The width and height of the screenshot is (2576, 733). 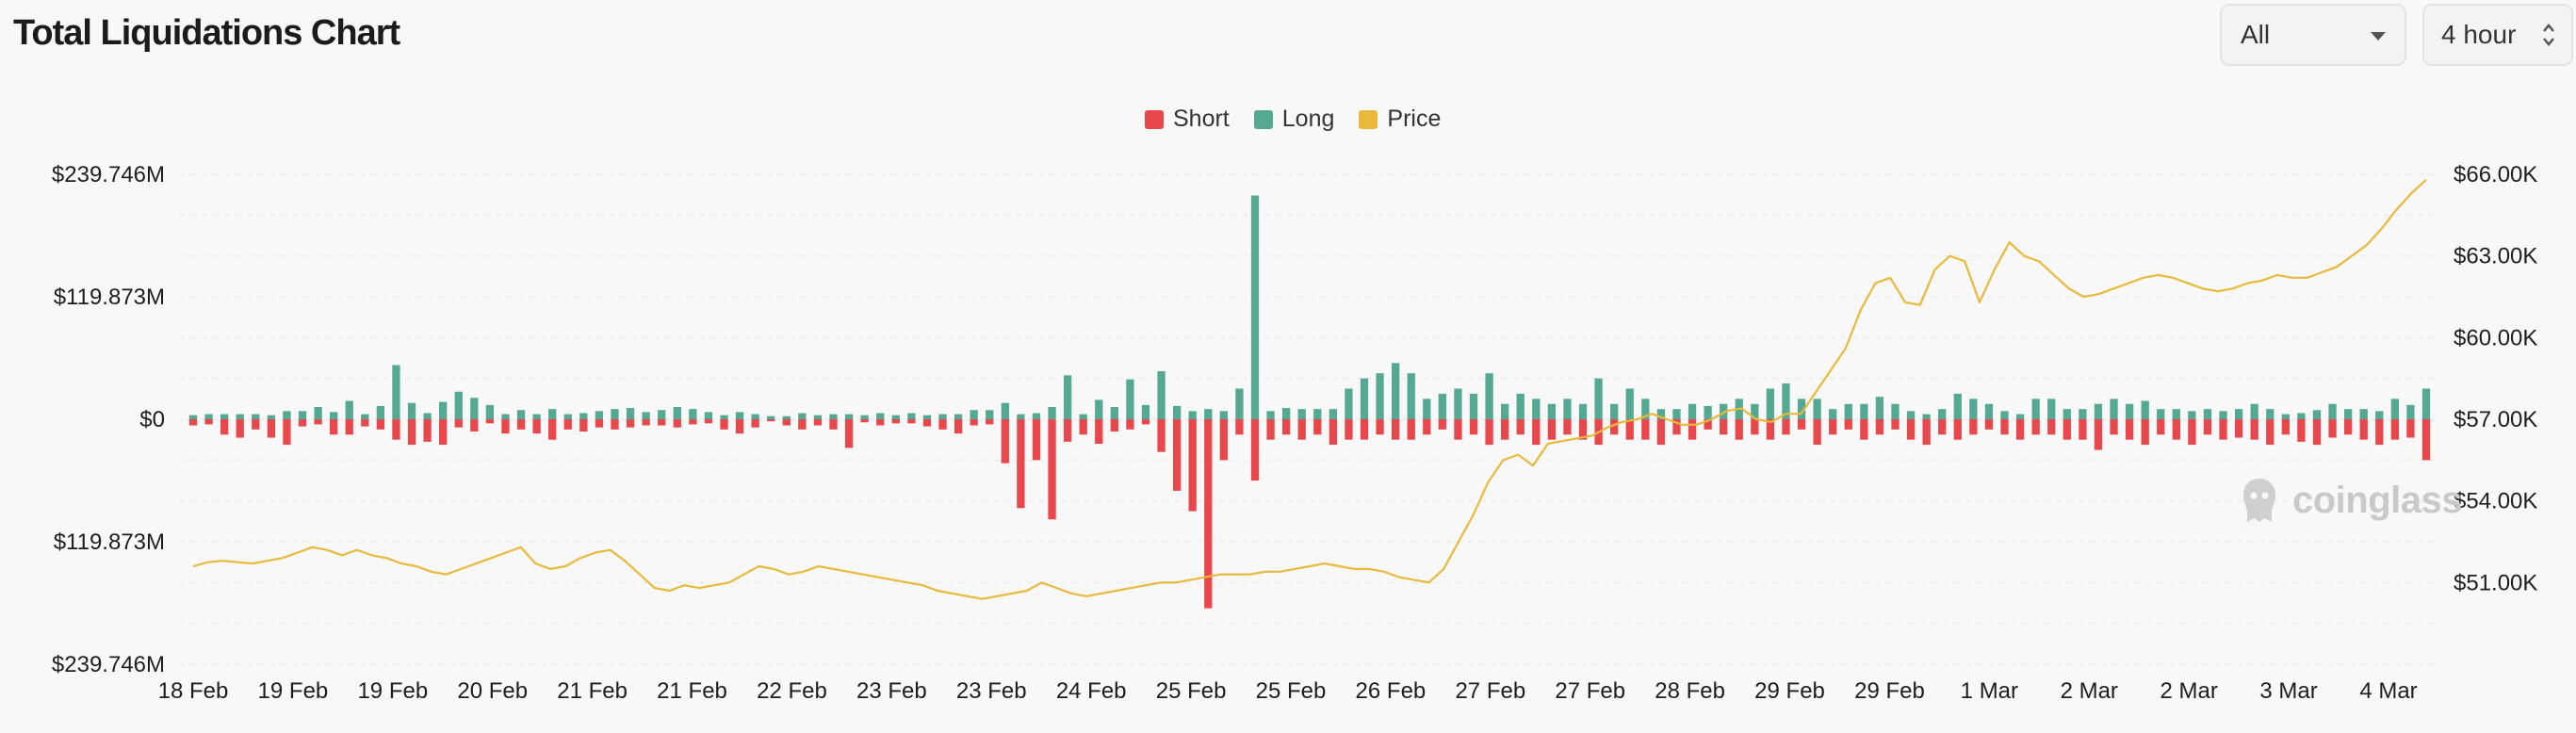 I want to click on legend-label-price: Price, so click(x=1414, y=119).